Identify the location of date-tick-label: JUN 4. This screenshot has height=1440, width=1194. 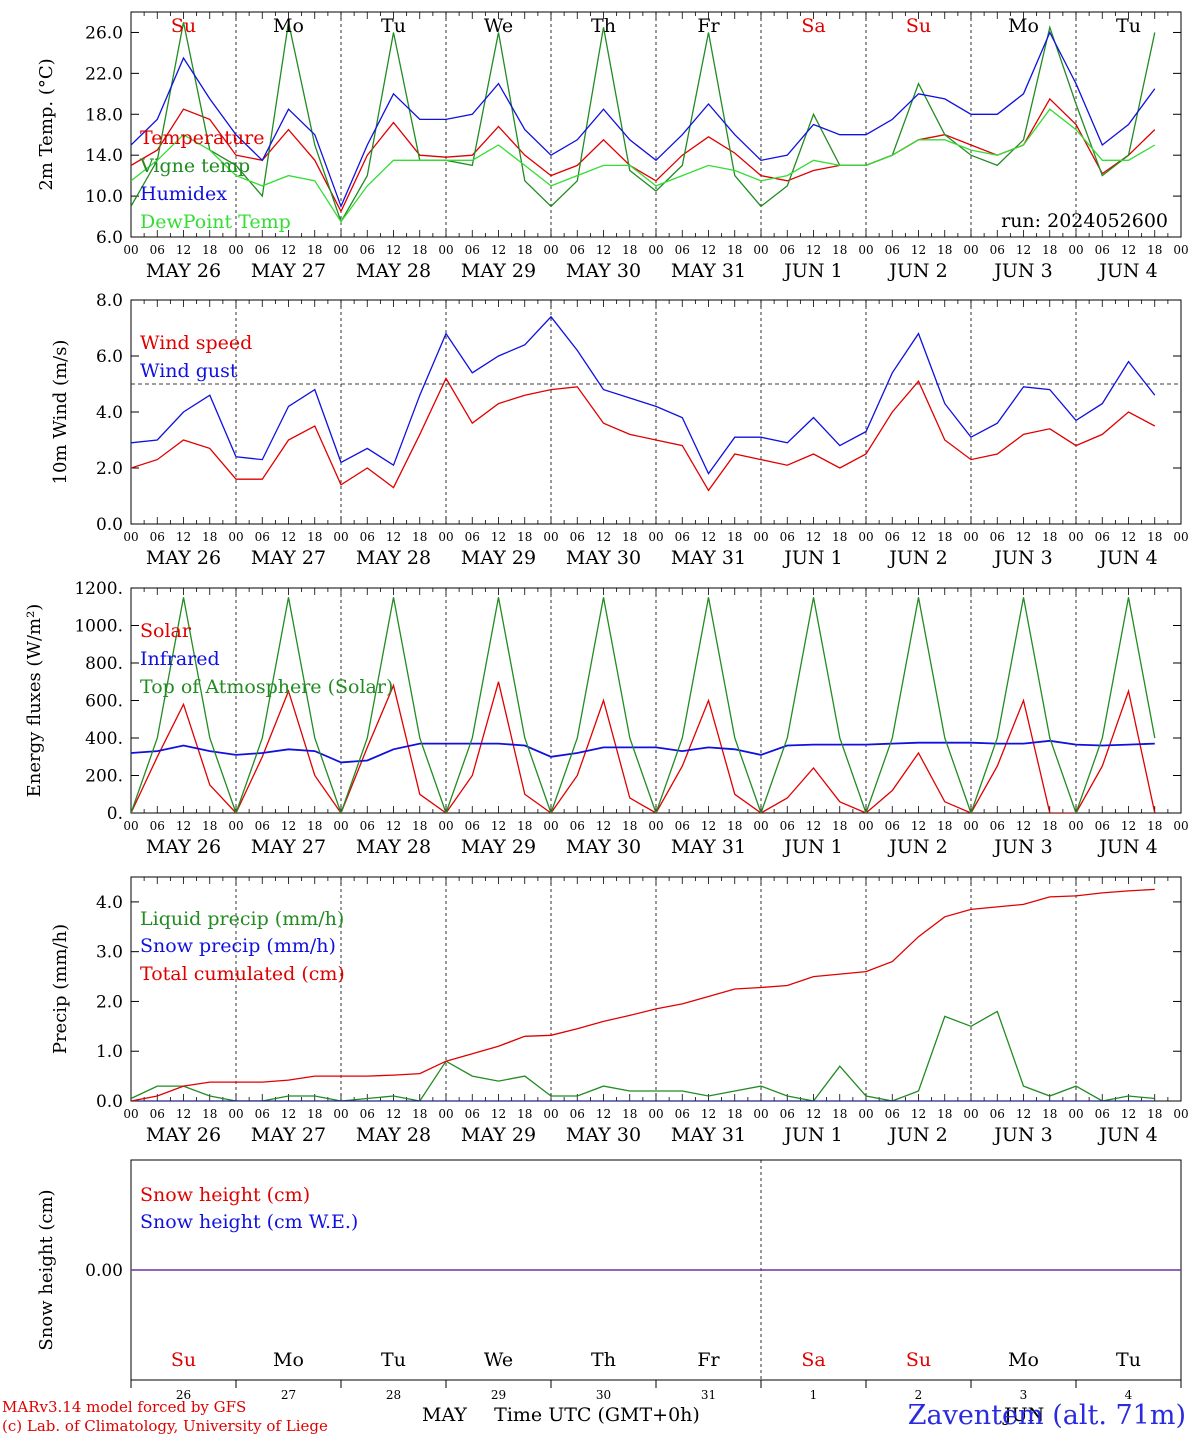
(1127, 1135).